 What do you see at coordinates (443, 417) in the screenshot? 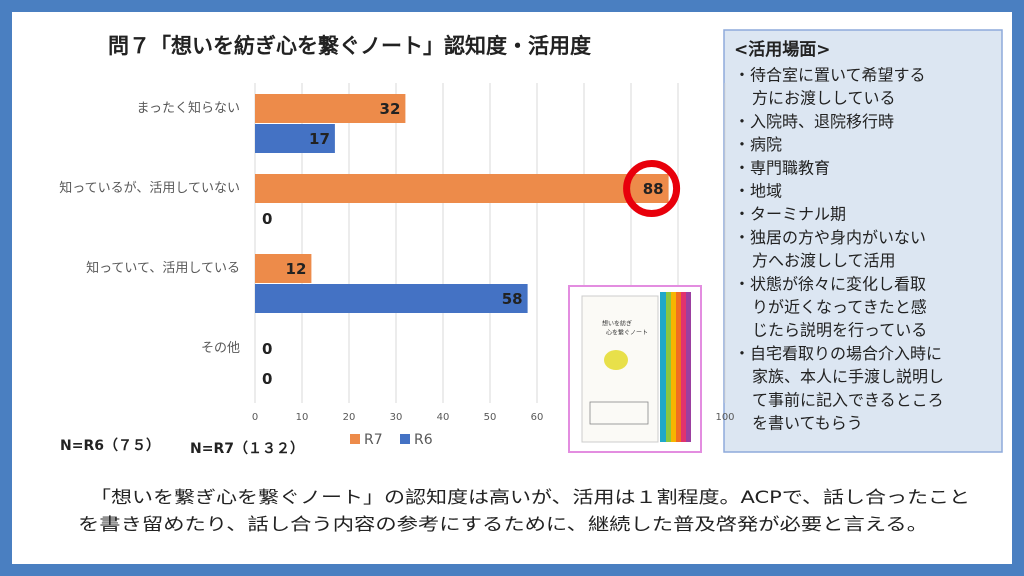
I see `x-tick-label: 40` at bounding box center [443, 417].